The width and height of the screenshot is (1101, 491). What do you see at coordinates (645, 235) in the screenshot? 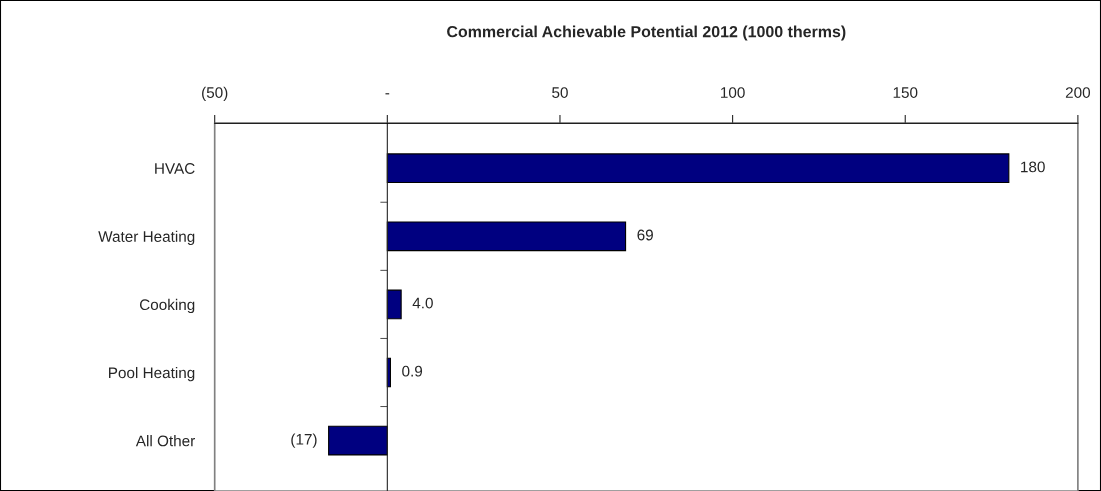
I see `data-label: 69` at bounding box center [645, 235].